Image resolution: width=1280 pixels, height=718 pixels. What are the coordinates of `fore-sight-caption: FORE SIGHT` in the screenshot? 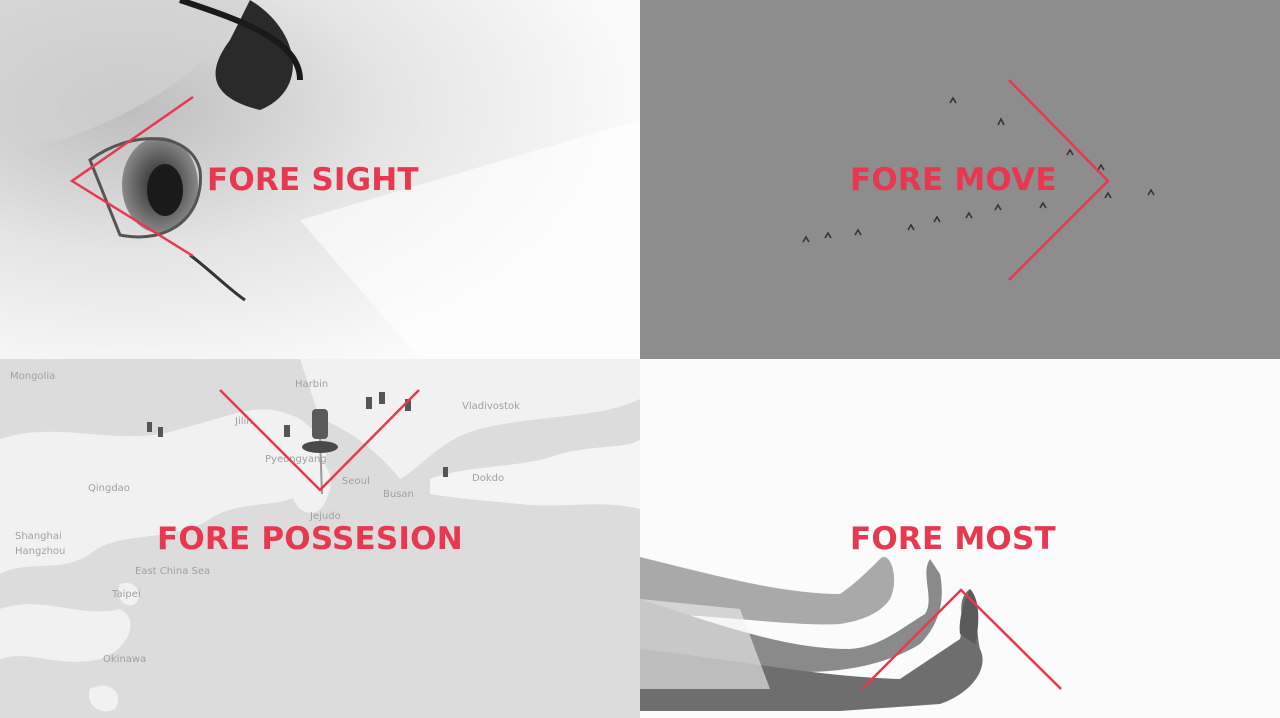 It's located at (313, 180).